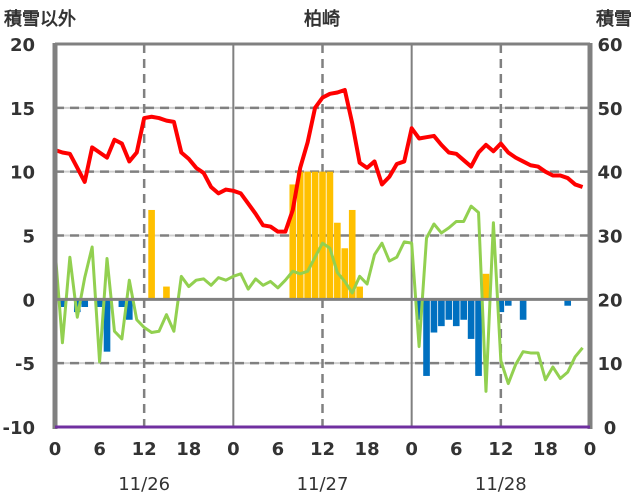  What do you see at coordinates (609, 173) in the screenshot?
I see `right-tick-label: 40` at bounding box center [609, 173].